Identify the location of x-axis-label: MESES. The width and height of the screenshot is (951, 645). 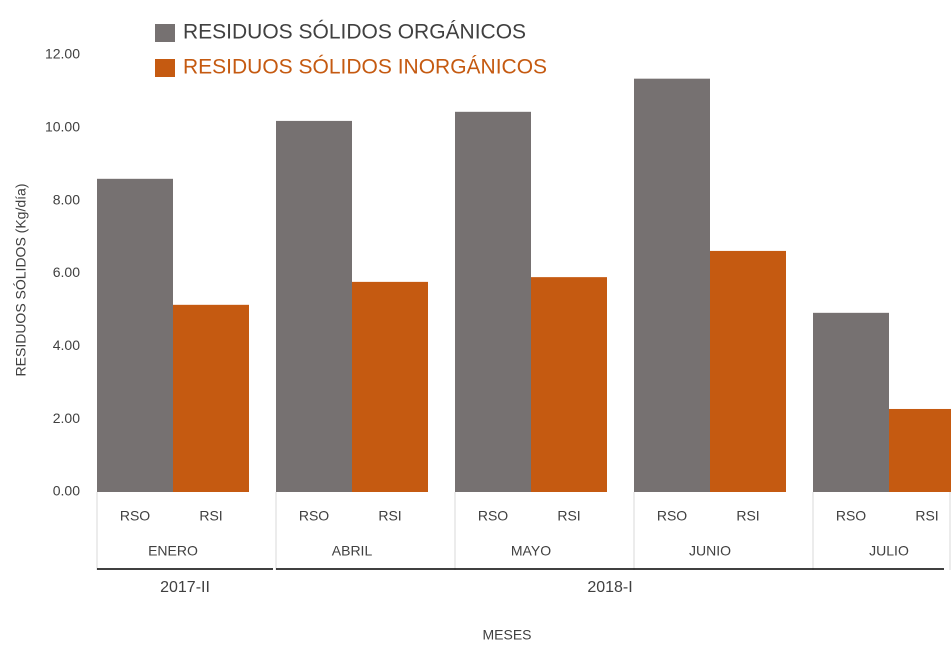
(506, 635).